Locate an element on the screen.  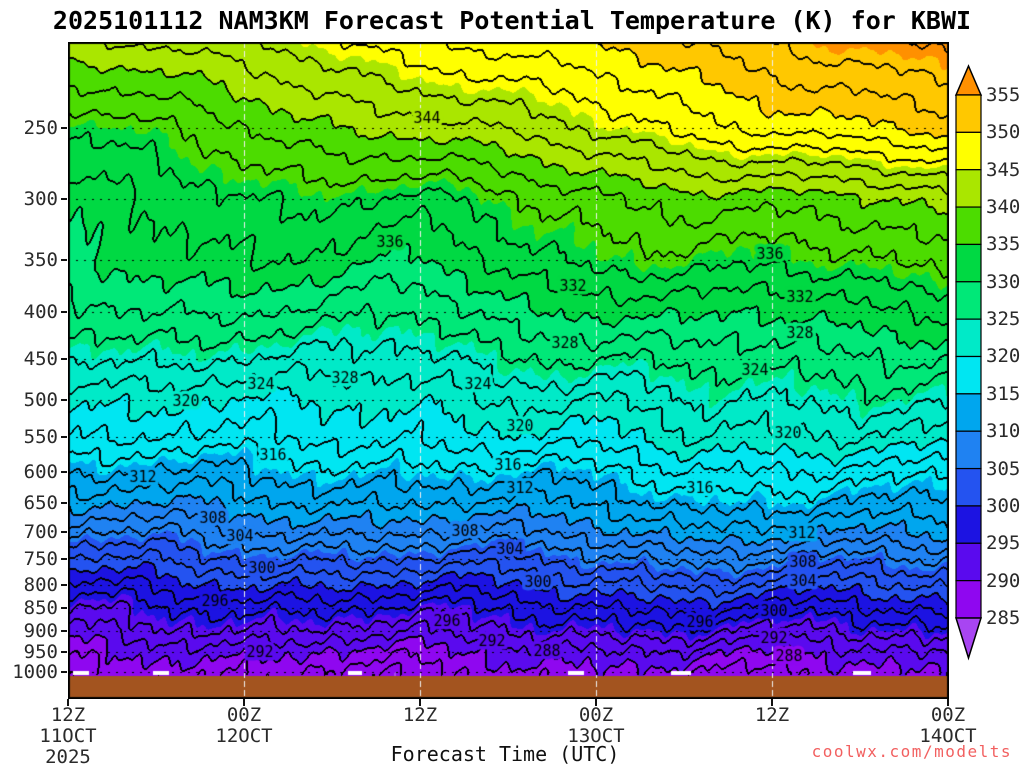
y-tick-label: 550 is located at coordinates (40, 437).